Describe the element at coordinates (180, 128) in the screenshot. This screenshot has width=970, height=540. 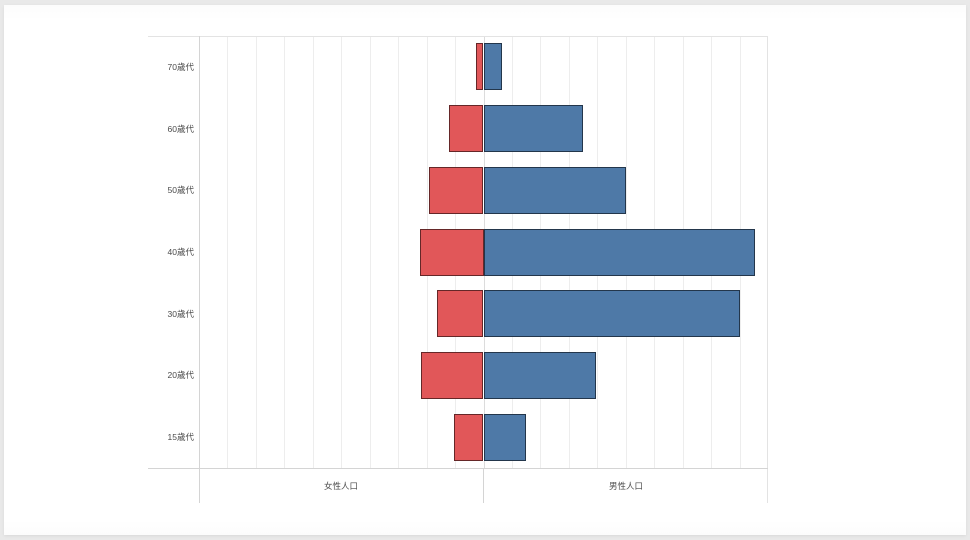
I see `y-axis-category-label: 60歳代` at that location.